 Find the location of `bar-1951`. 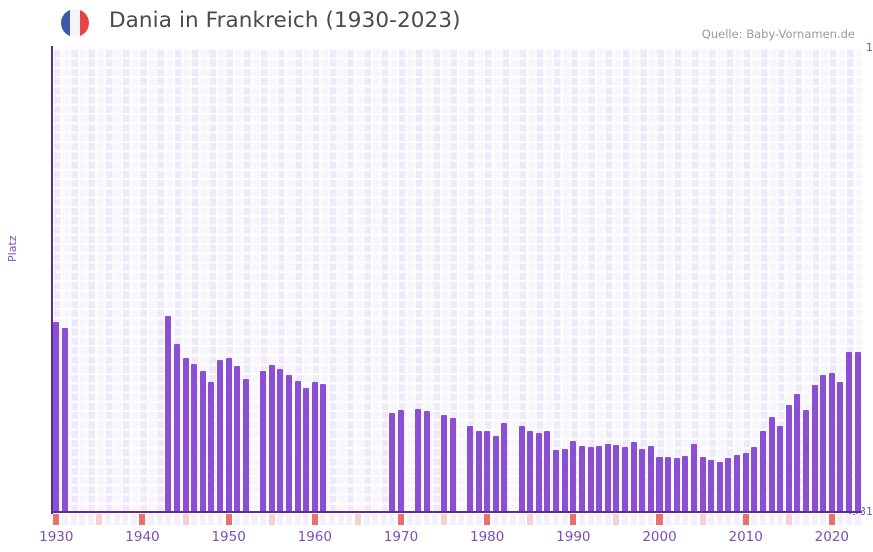

bar-1951 is located at coordinates (237, 438).